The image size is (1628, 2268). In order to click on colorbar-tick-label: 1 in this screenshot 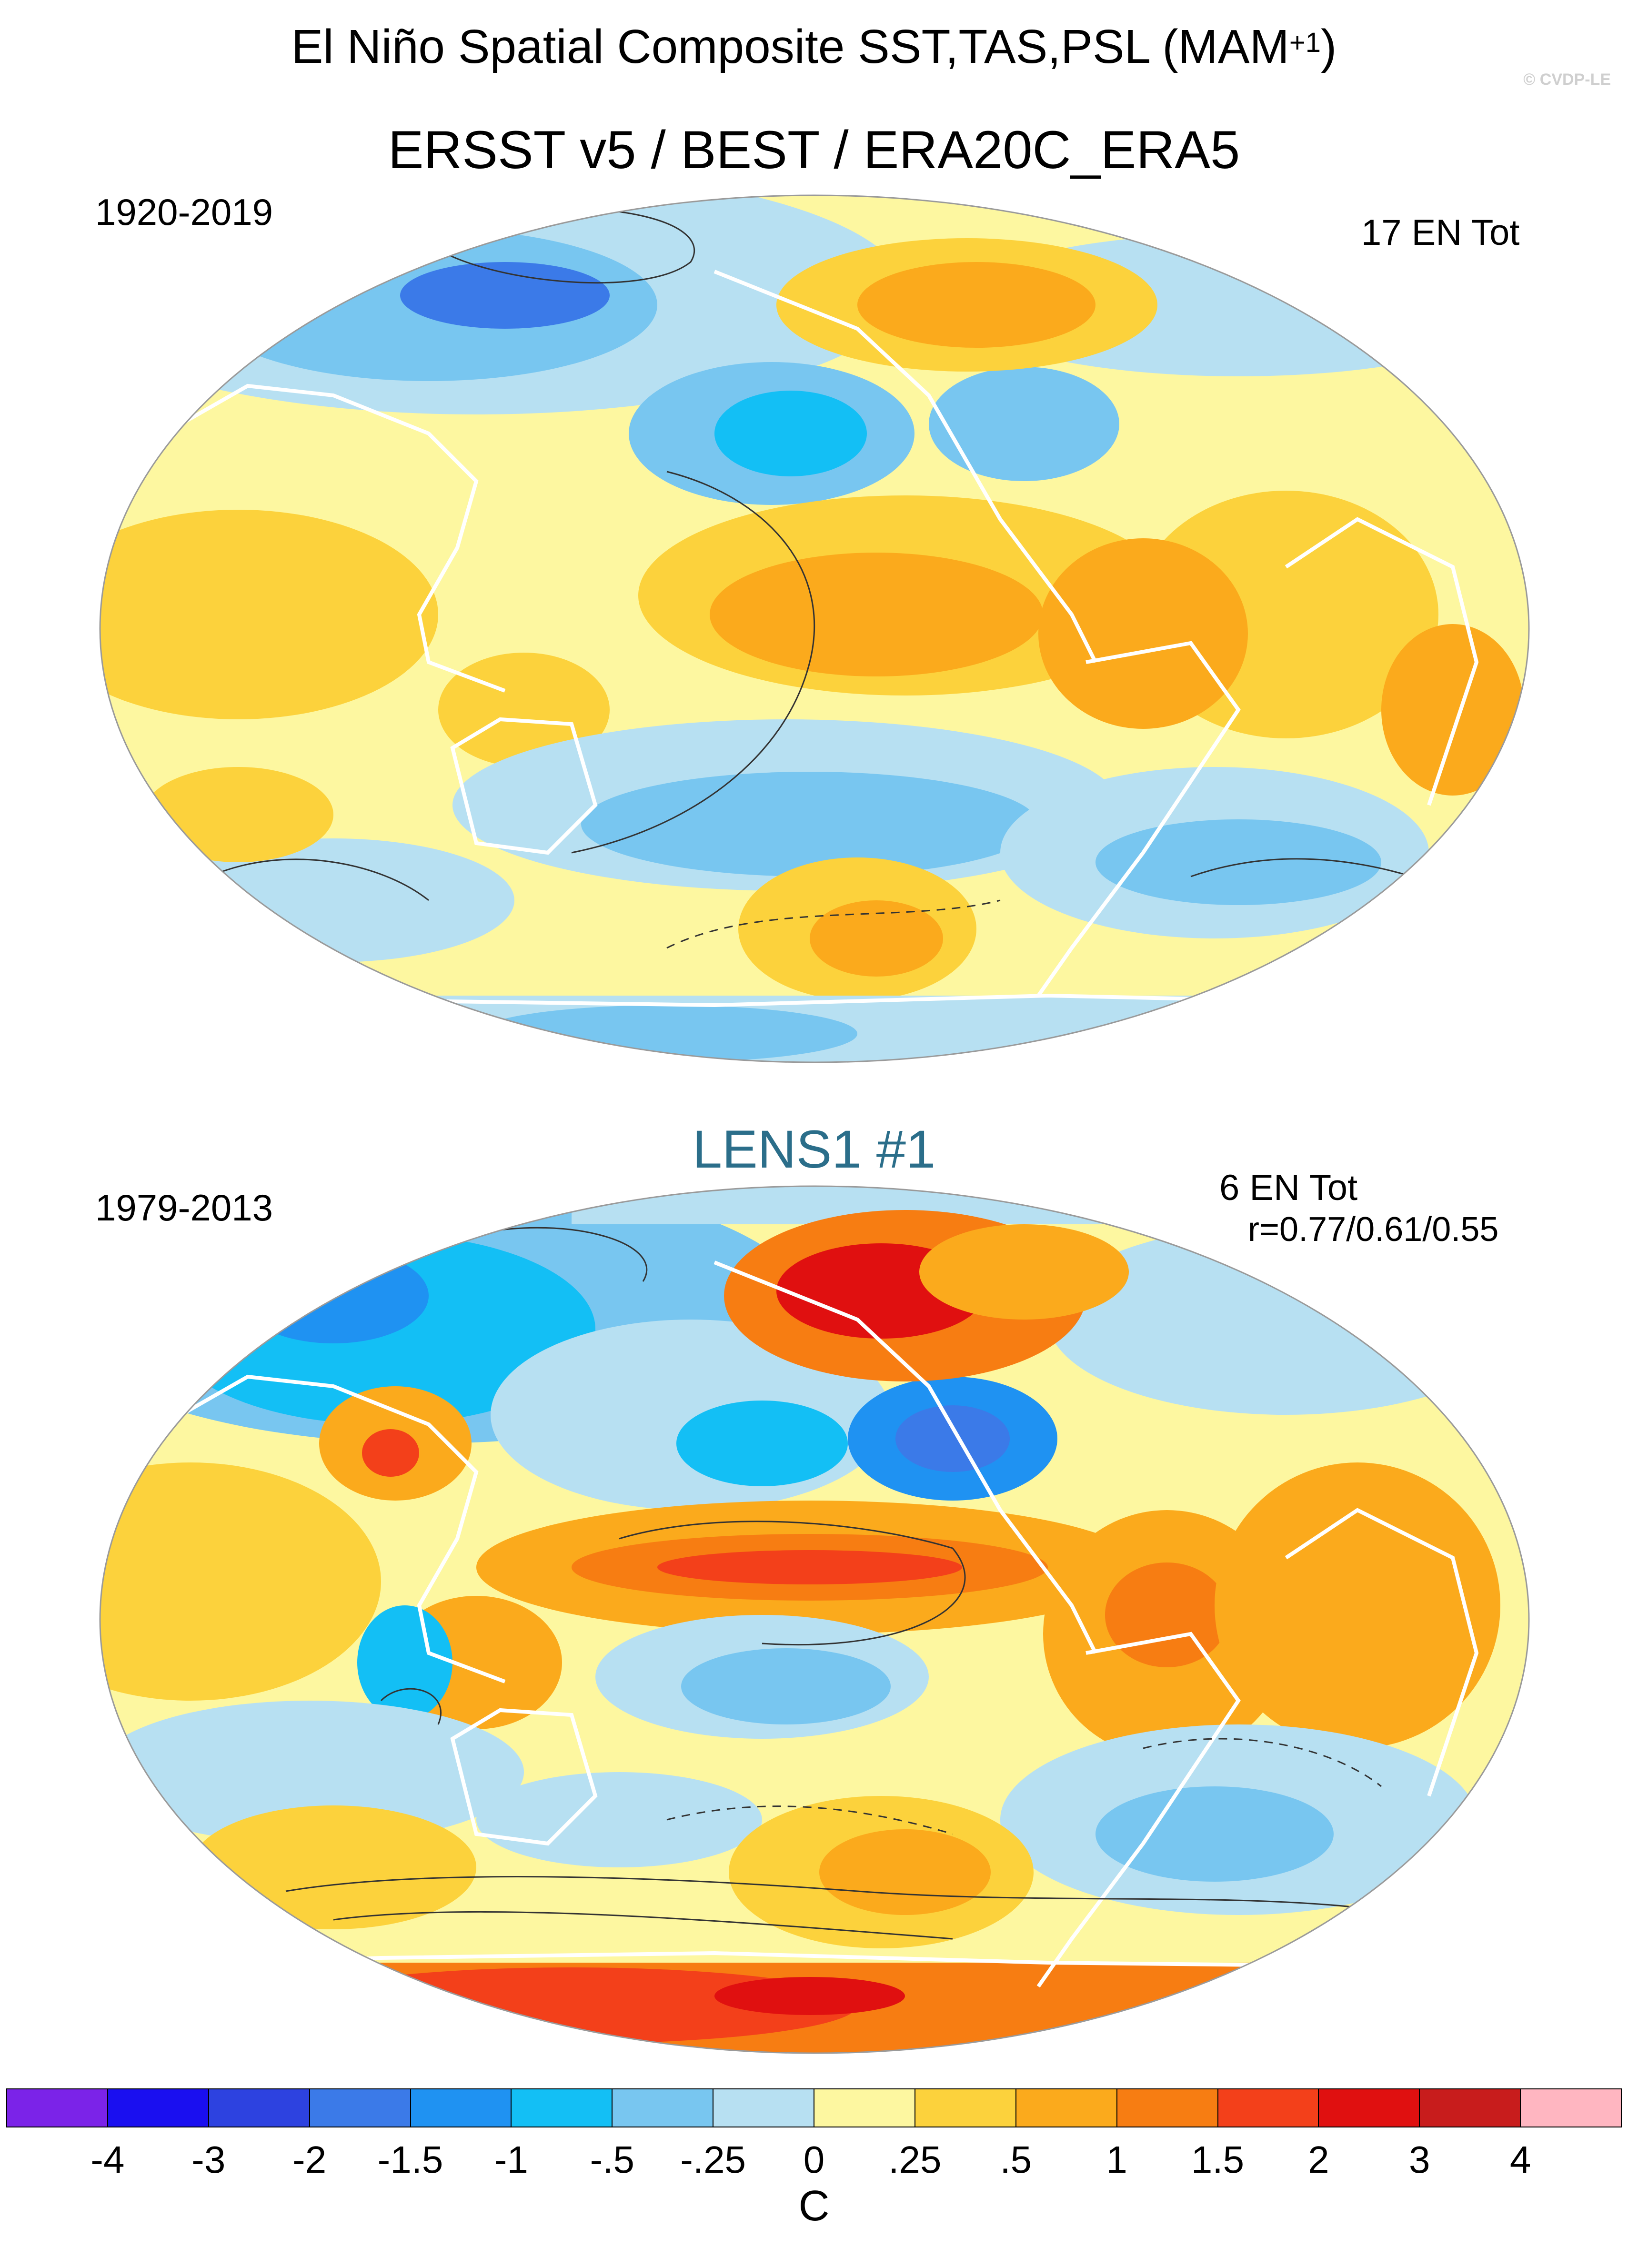, I will do `click(1116, 2159)`.